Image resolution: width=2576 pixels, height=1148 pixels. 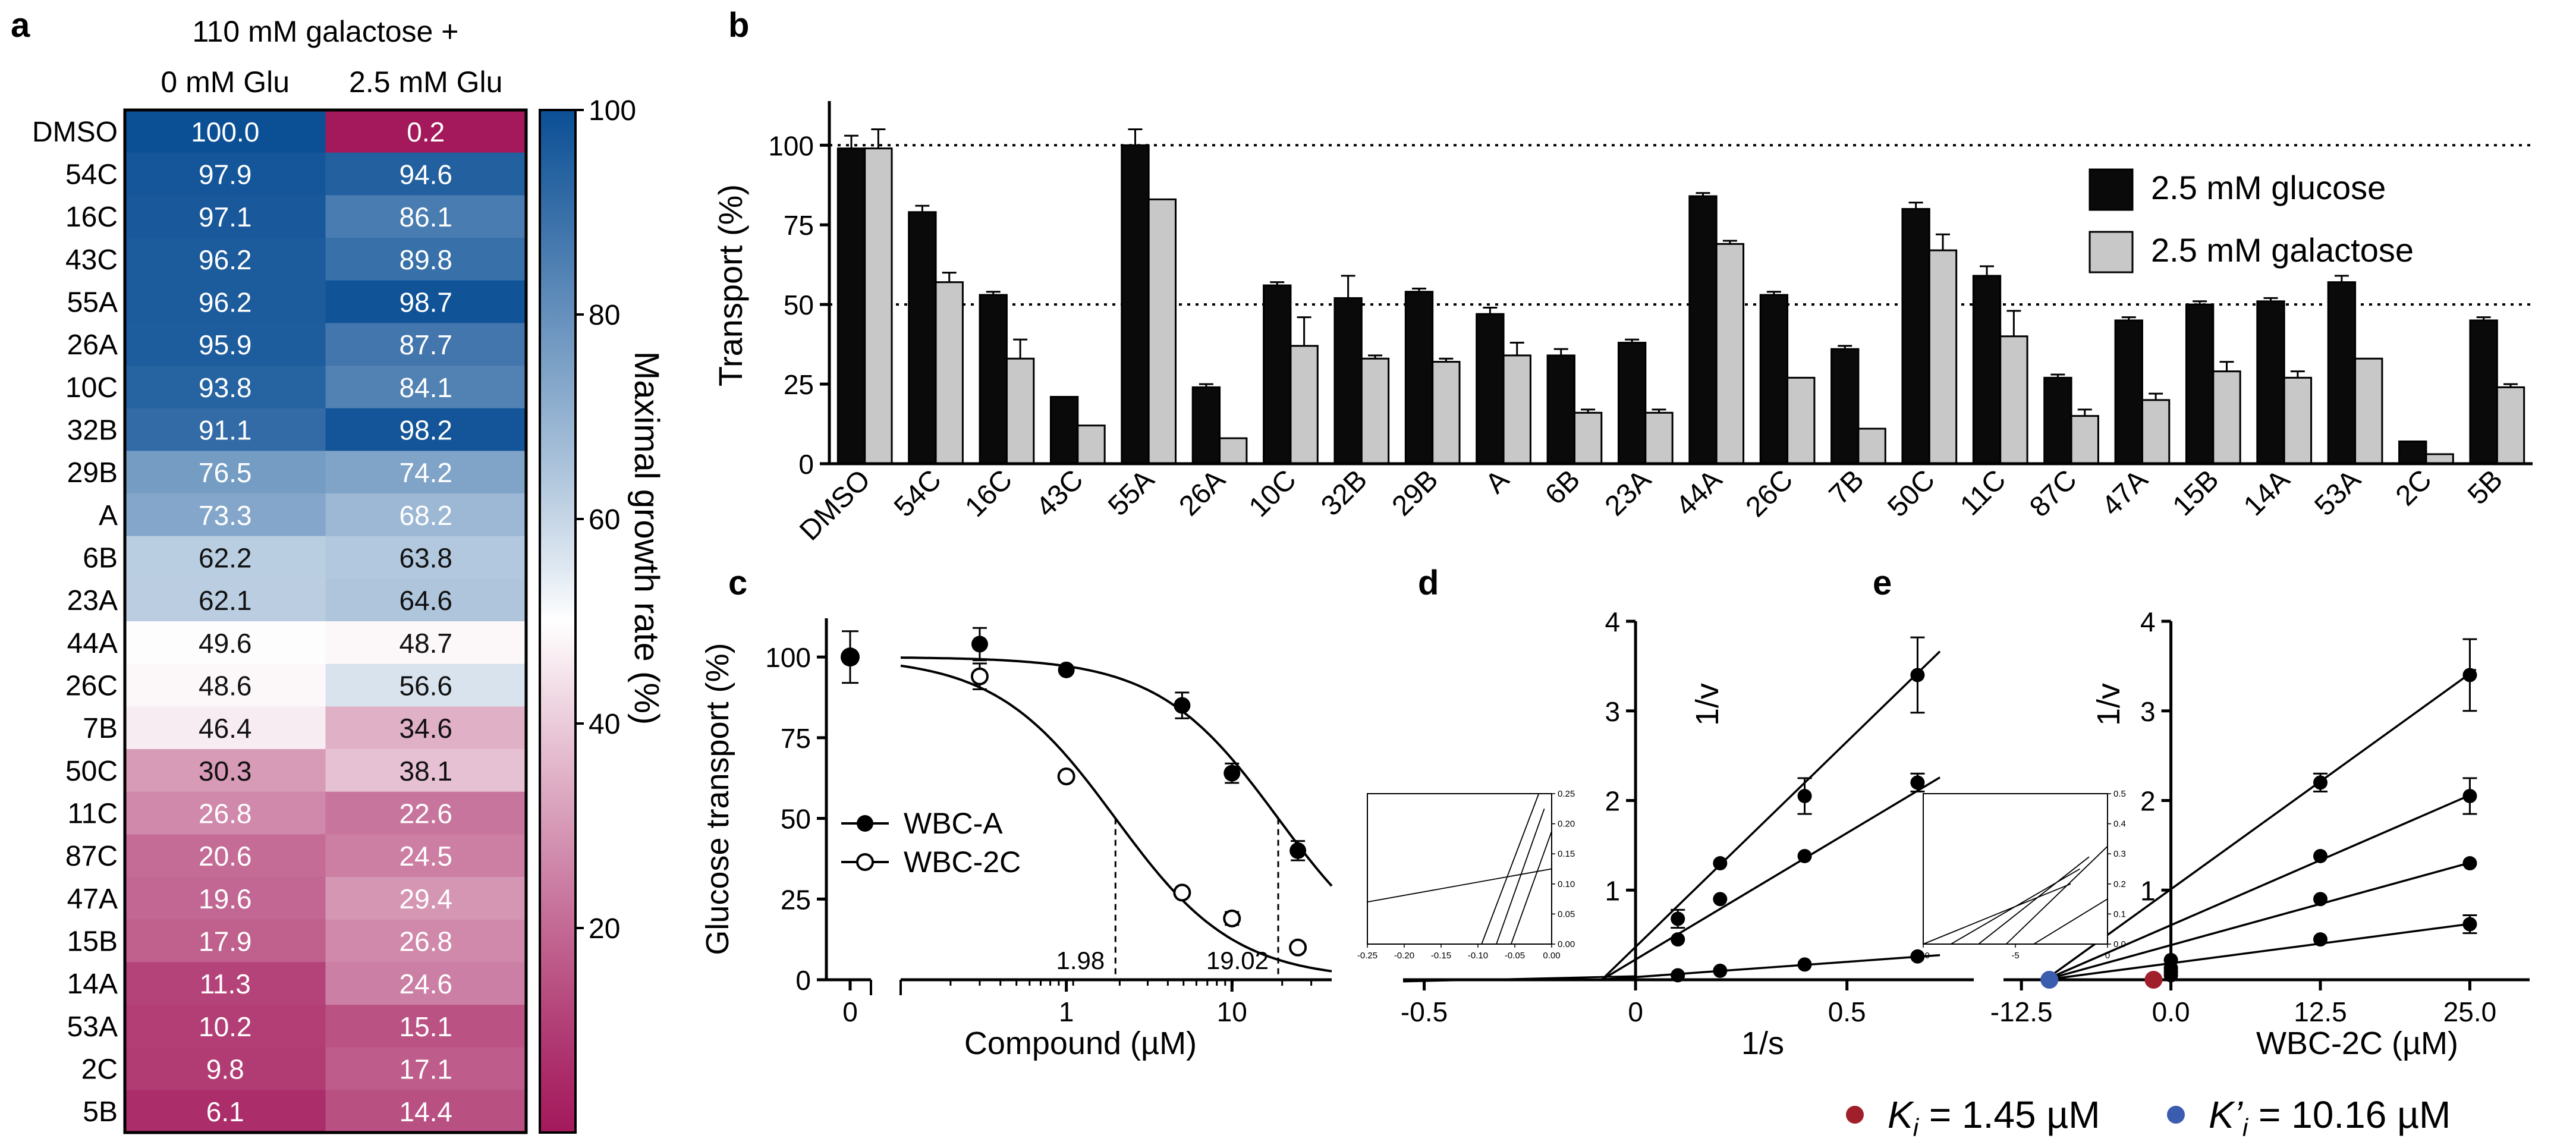 What do you see at coordinates (1613, 801) in the screenshot?
I see `y-tick-label: 2` at bounding box center [1613, 801].